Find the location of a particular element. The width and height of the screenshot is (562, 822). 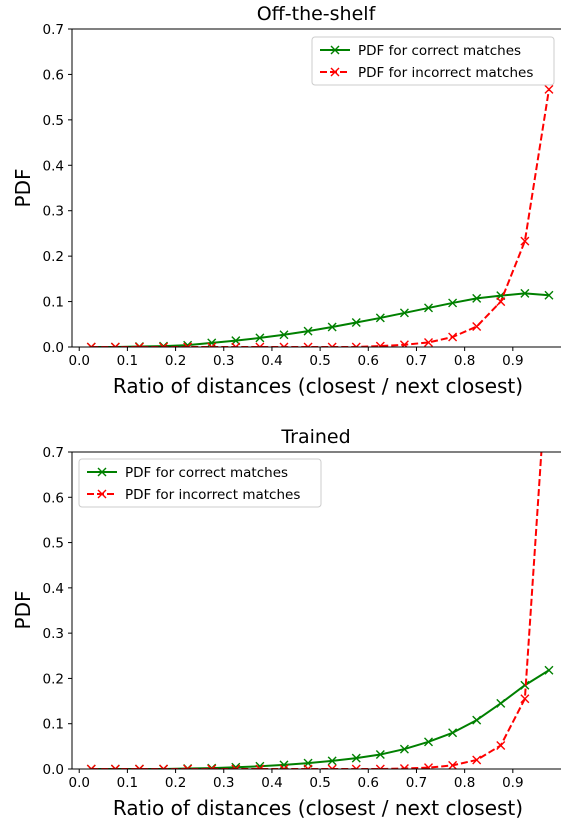

legend-entry: PDF for correct matches is located at coordinates (187, 473).